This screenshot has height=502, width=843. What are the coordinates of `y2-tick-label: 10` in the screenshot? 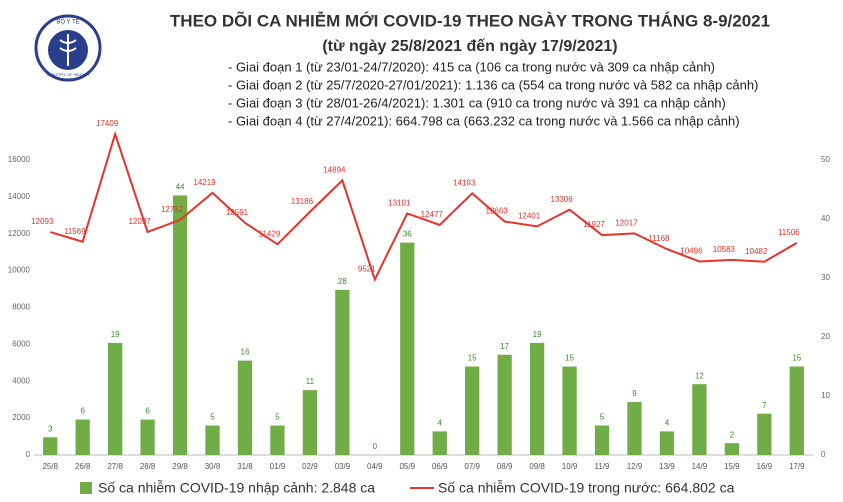 It's located at (825, 395).